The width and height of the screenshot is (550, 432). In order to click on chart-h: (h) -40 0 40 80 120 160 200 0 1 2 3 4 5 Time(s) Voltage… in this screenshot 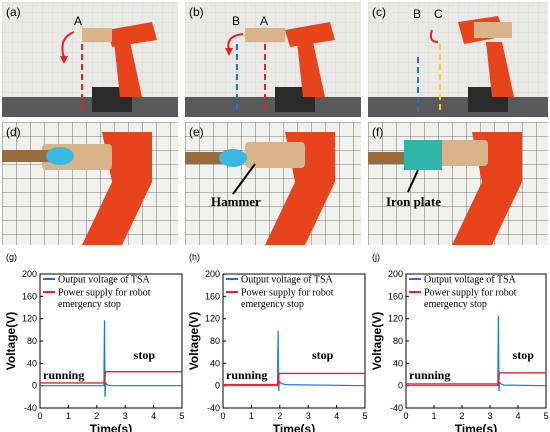, I will do `click(276, 340)`.